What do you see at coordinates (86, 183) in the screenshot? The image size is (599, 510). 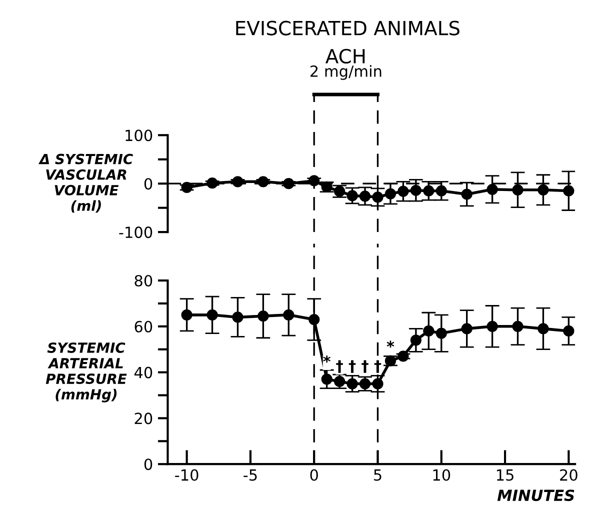 I see `y-axis-title: Δ SYSTEMIC VASCULAR VOLUME (ml)` at bounding box center [86, 183].